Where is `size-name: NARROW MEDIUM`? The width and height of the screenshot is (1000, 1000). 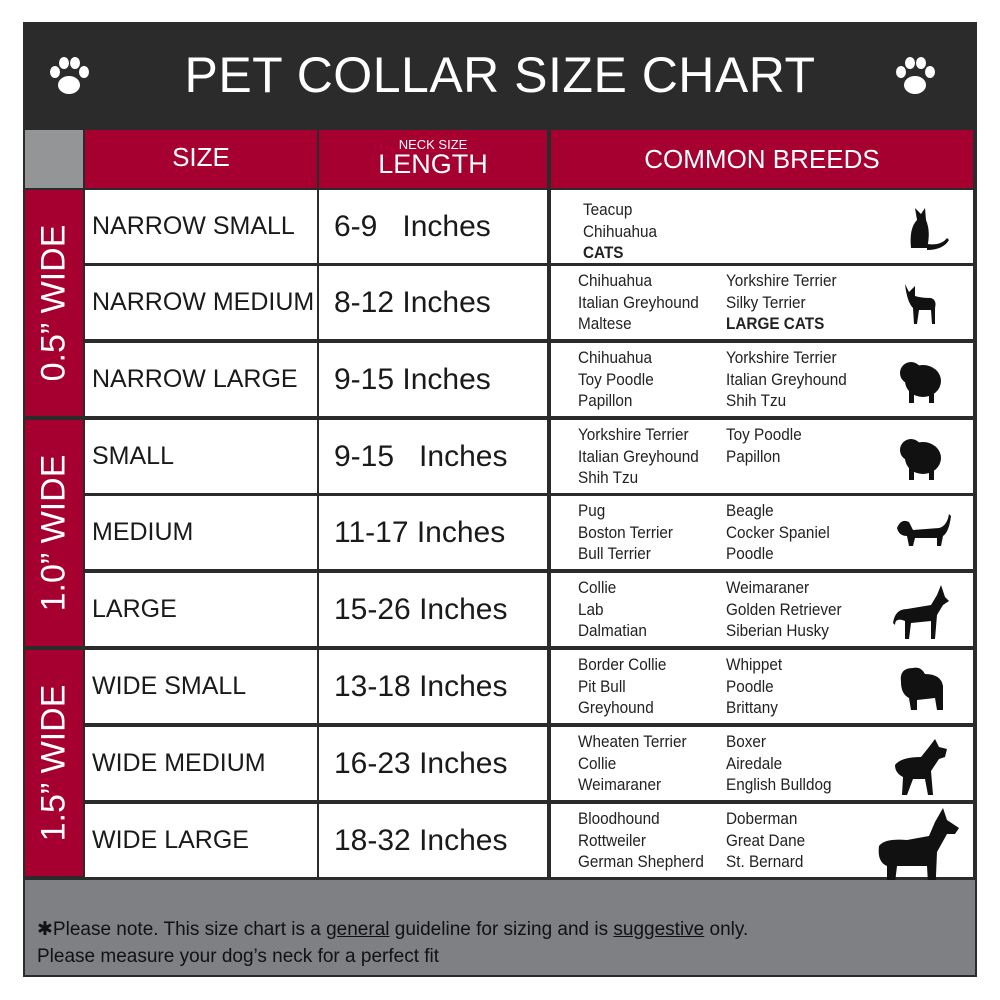
size-name: NARROW MEDIUM is located at coordinates (201, 302).